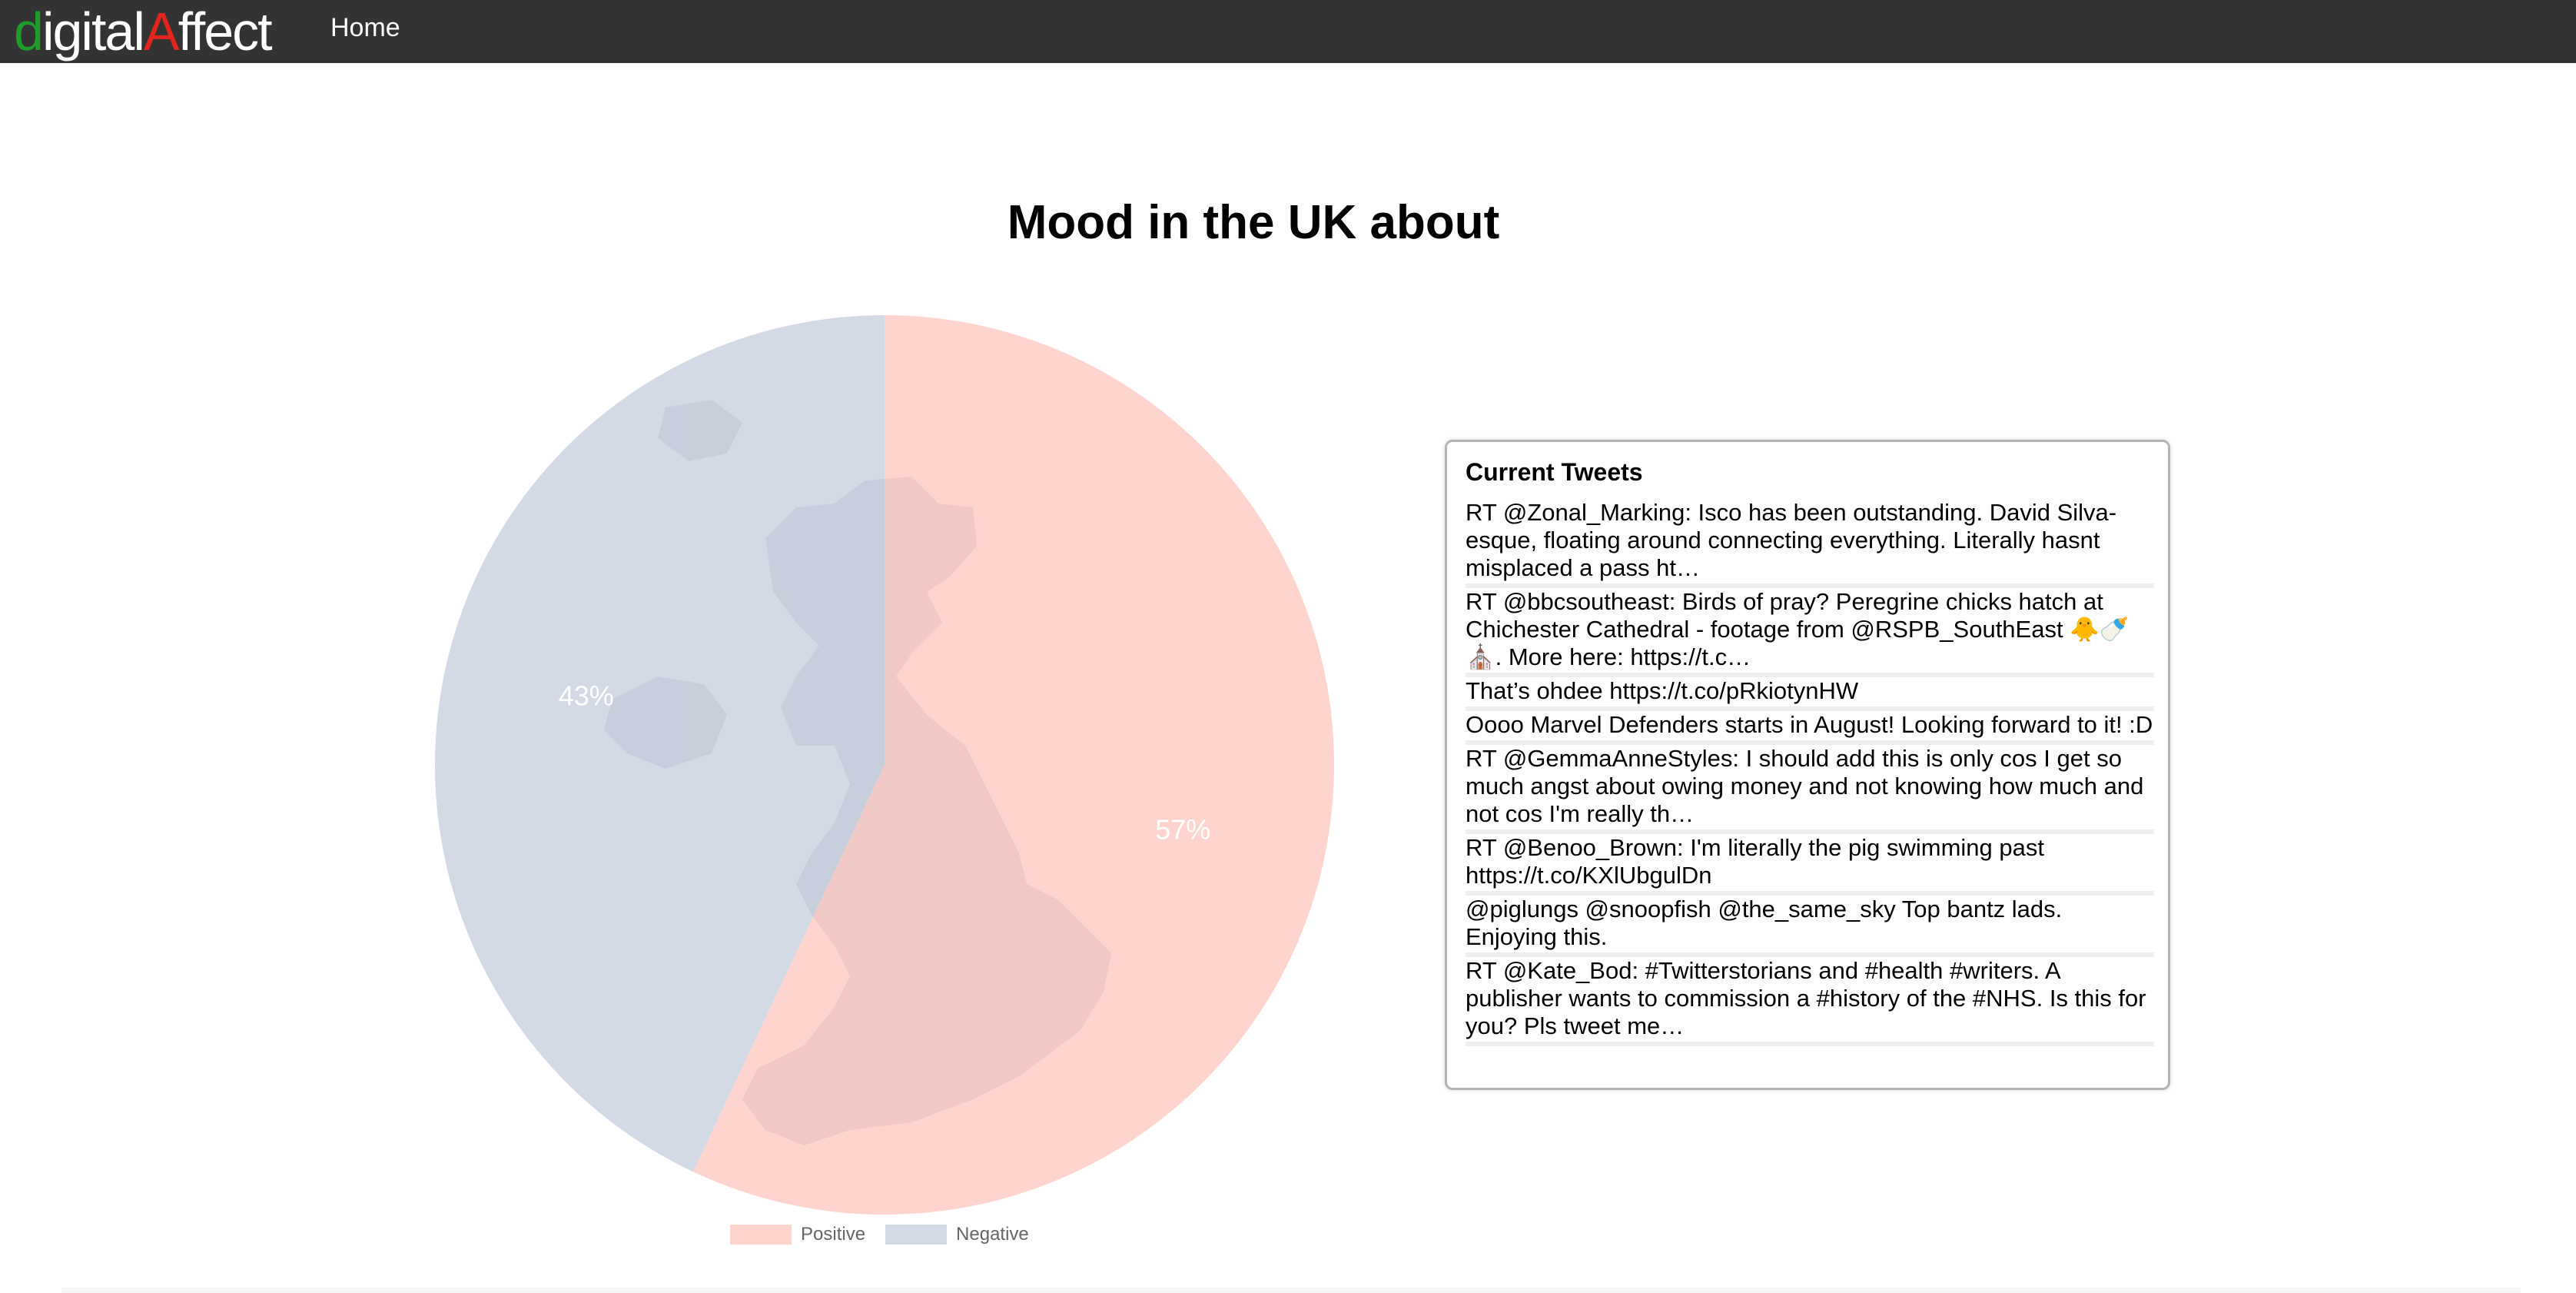  I want to click on brand-letter-a: A, so click(161, 31).